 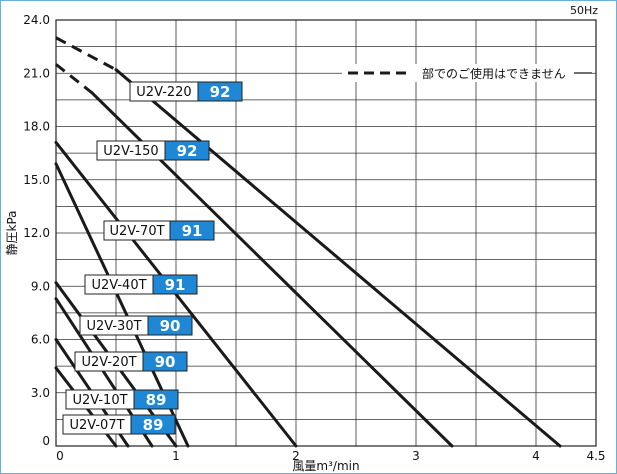 What do you see at coordinates (40, 286) in the screenshot?
I see `y-tick-label: 9.0` at bounding box center [40, 286].